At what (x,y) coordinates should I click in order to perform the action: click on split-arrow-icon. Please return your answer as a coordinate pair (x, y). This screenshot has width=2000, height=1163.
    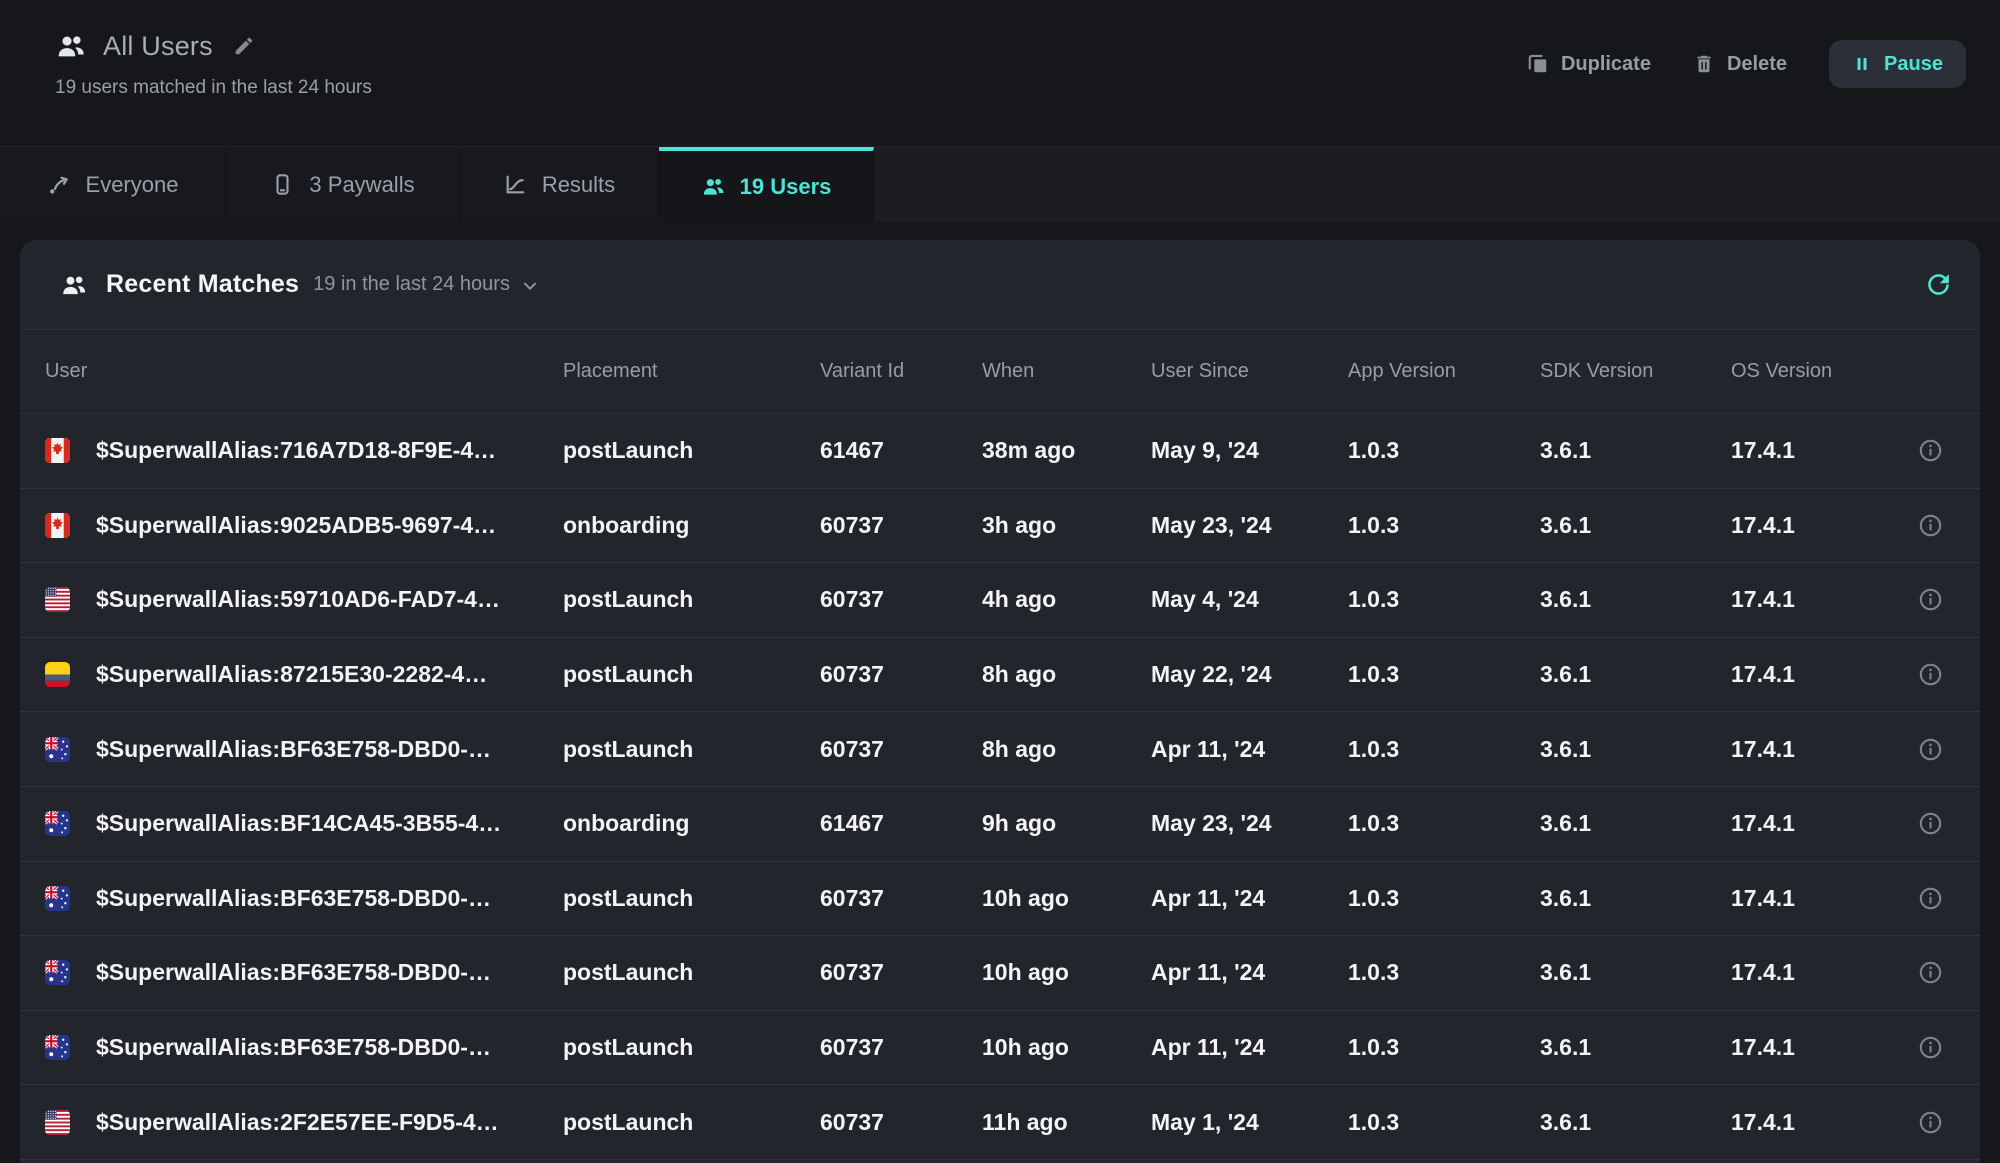
    Looking at the image, I should click on (59, 184).